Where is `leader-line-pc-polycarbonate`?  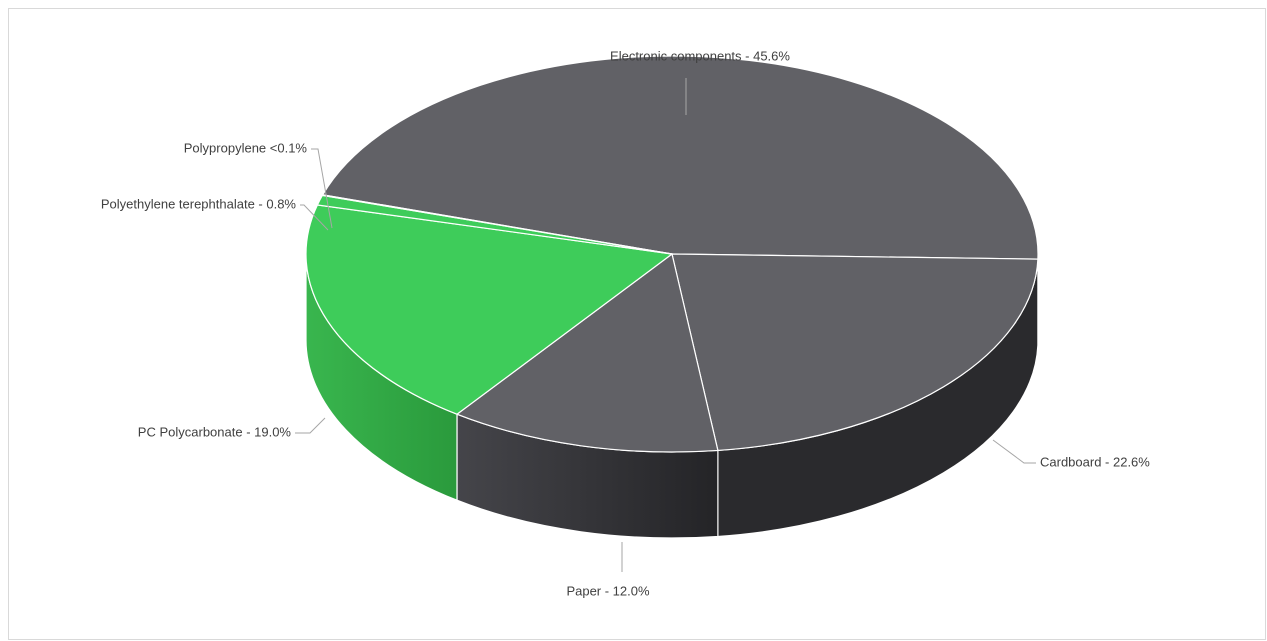 leader-line-pc-polycarbonate is located at coordinates (310, 425).